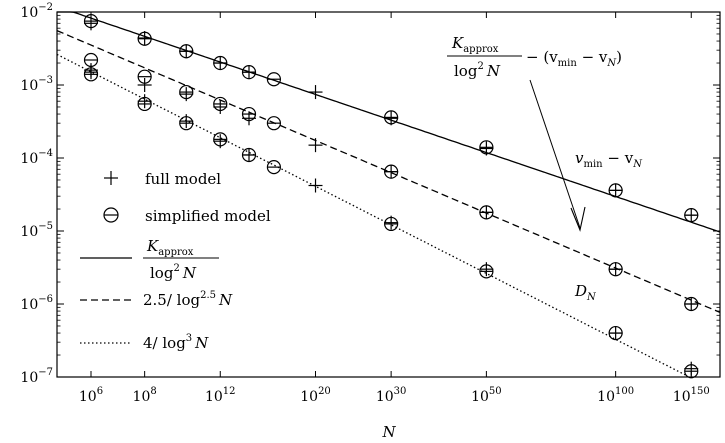  I want to click on x-tick-label: 1030, so click(391, 395).